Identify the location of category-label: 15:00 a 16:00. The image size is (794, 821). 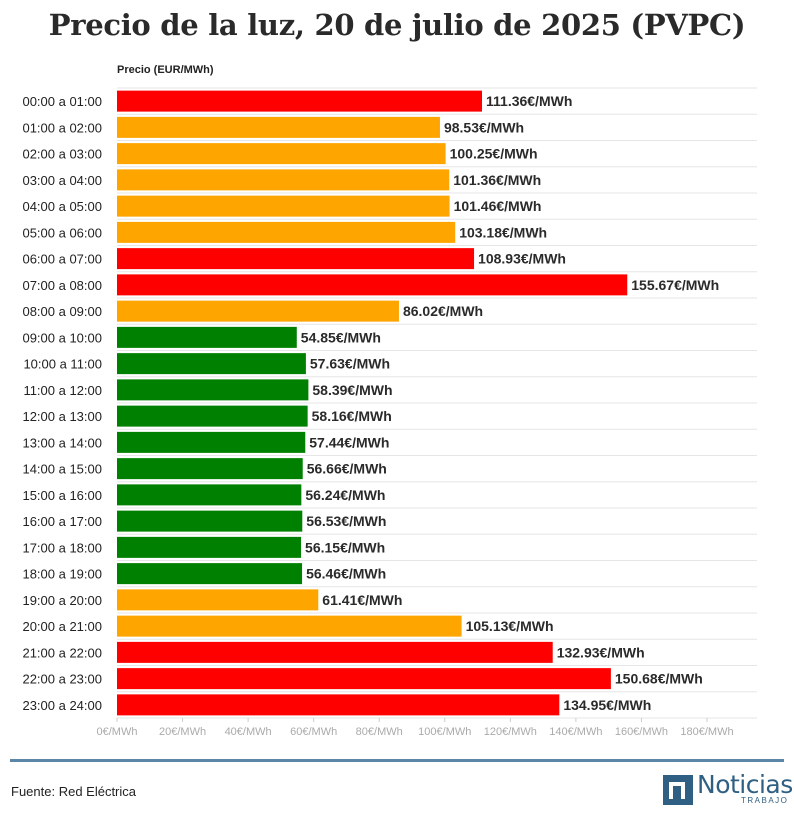
(62, 495).